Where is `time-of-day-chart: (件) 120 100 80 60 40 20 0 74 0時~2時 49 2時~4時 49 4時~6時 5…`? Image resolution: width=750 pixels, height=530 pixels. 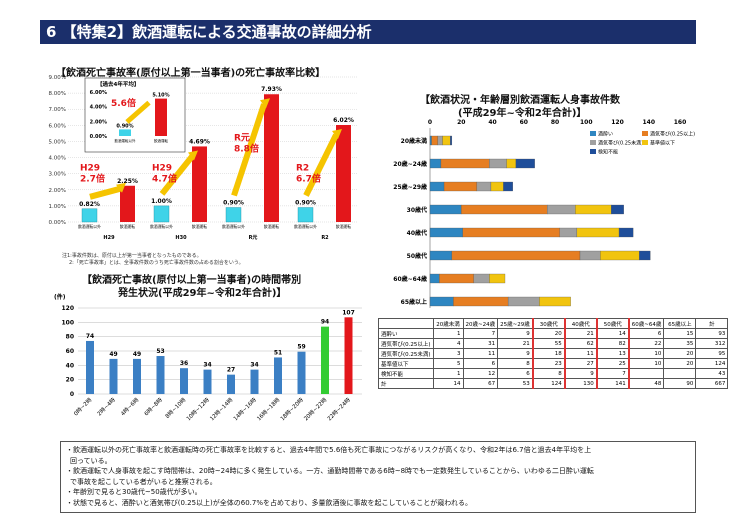 time-of-day-chart: (件) 120 100 80 60 40 20 0 74 0時~2時 49 2時~4時 49 4時~6時 5… is located at coordinates (208, 357).